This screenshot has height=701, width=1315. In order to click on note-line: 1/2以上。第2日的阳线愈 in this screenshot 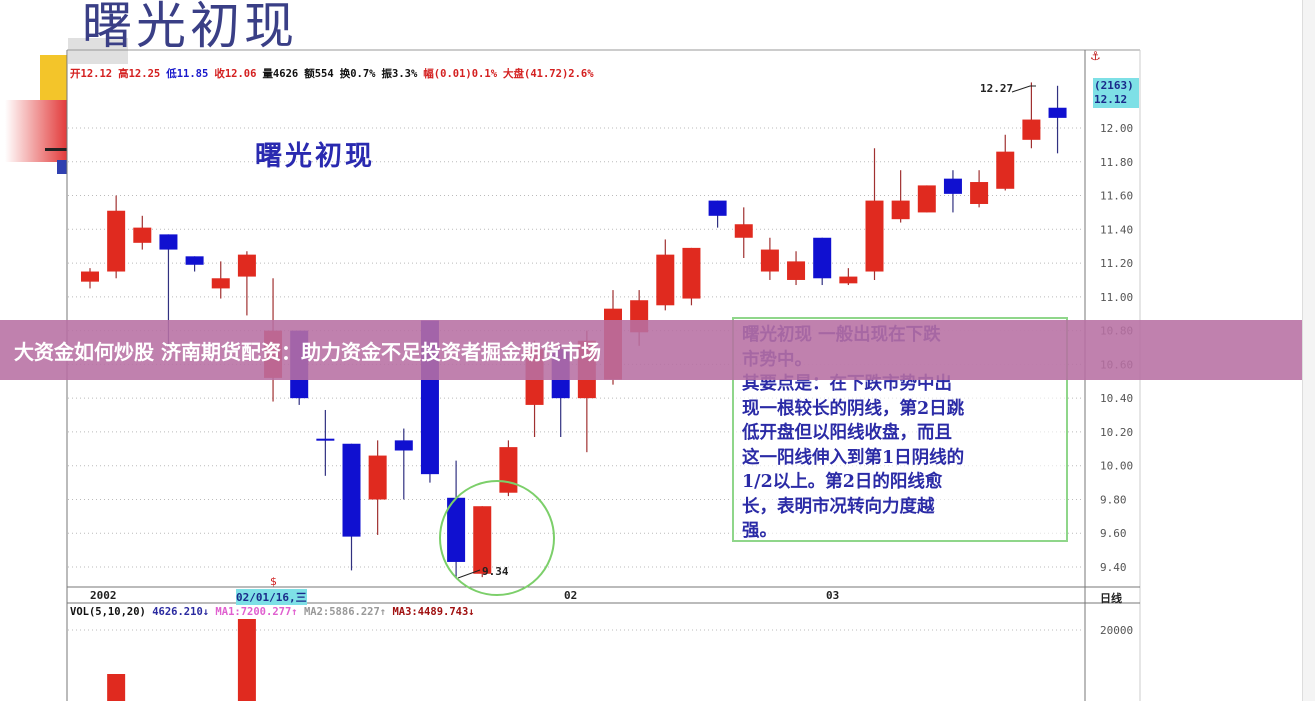, I will do `click(842, 482)`.